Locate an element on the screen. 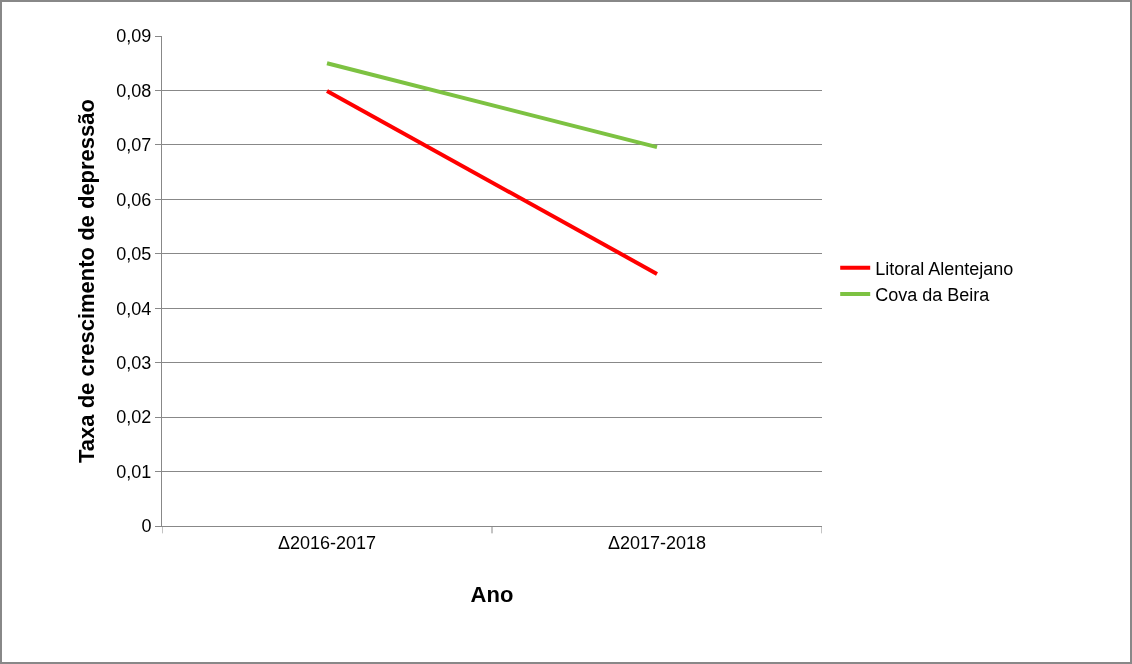  legend-label: Cova da Beira is located at coordinates (933, 295).